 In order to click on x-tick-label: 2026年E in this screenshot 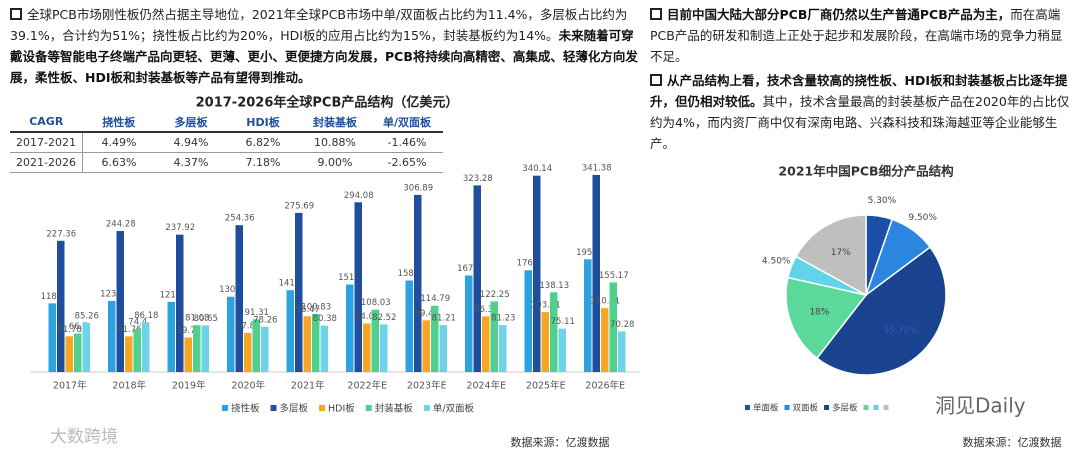, I will do `click(605, 386)`.